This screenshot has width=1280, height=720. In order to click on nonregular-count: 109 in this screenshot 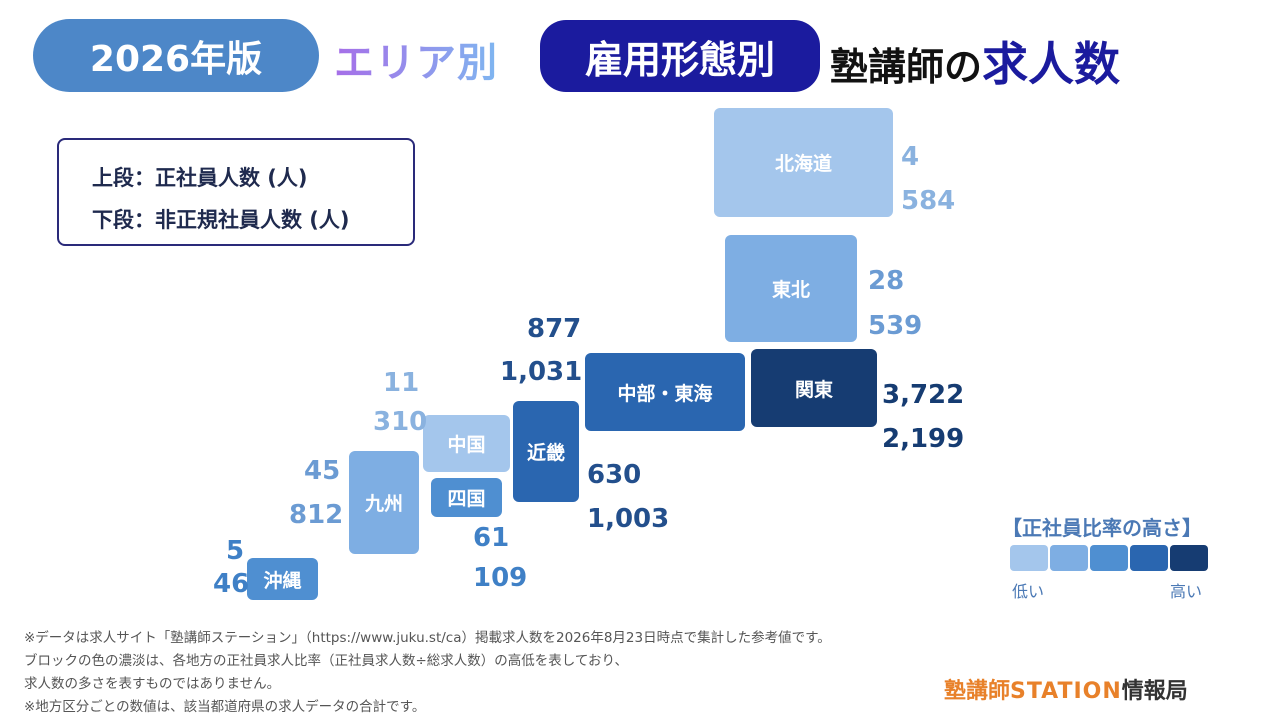, I will do `click(500, 578)`.